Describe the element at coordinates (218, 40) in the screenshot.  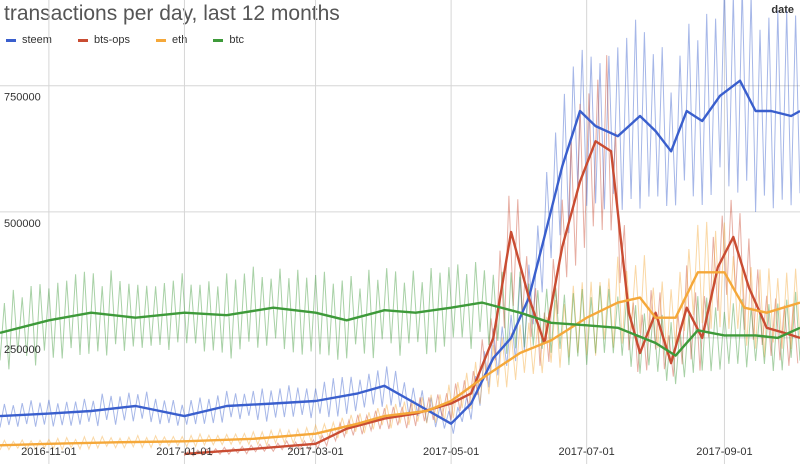
I see `legend-swatch-btc` at that location.